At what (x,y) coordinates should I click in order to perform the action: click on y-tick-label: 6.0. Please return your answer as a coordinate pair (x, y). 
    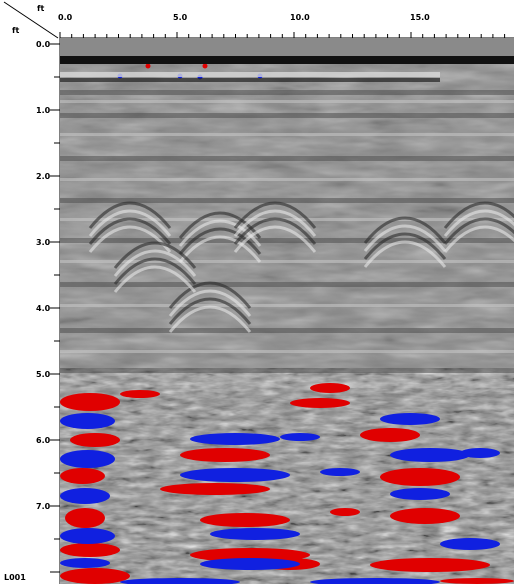
    Looking at the image, I should click on (43, 440).